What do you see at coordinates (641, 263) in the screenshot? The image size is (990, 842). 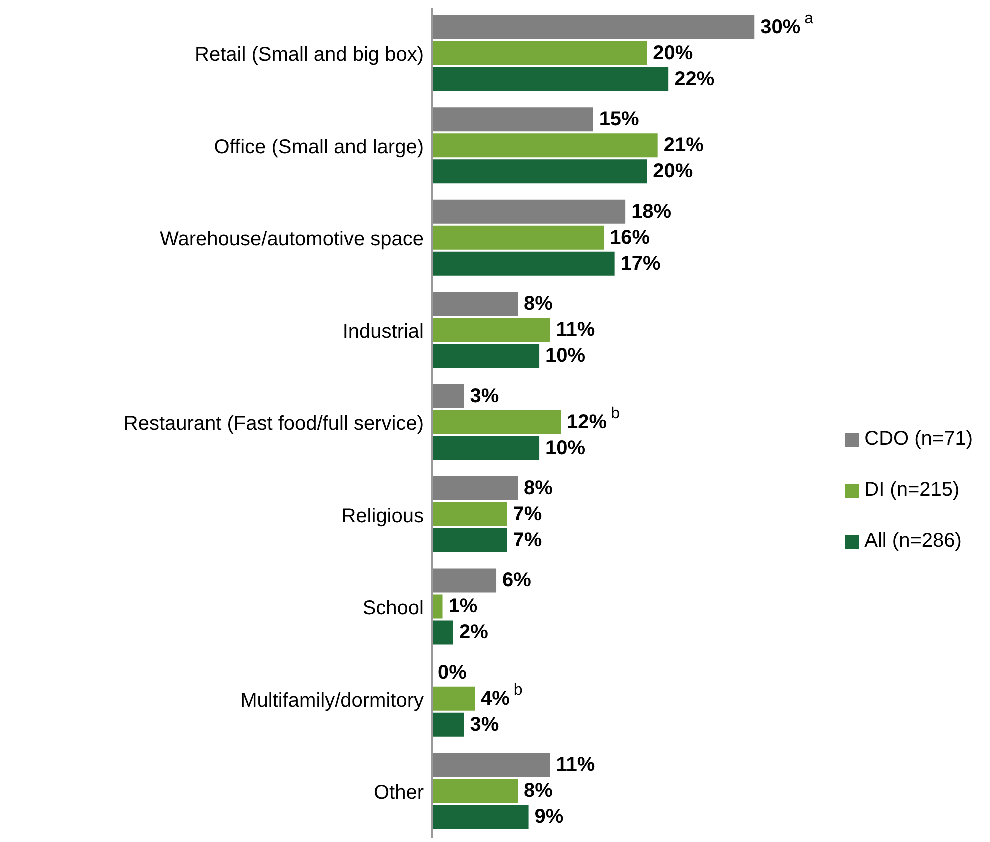 I see `data-label: 17%` at bounding box center [641, 263].